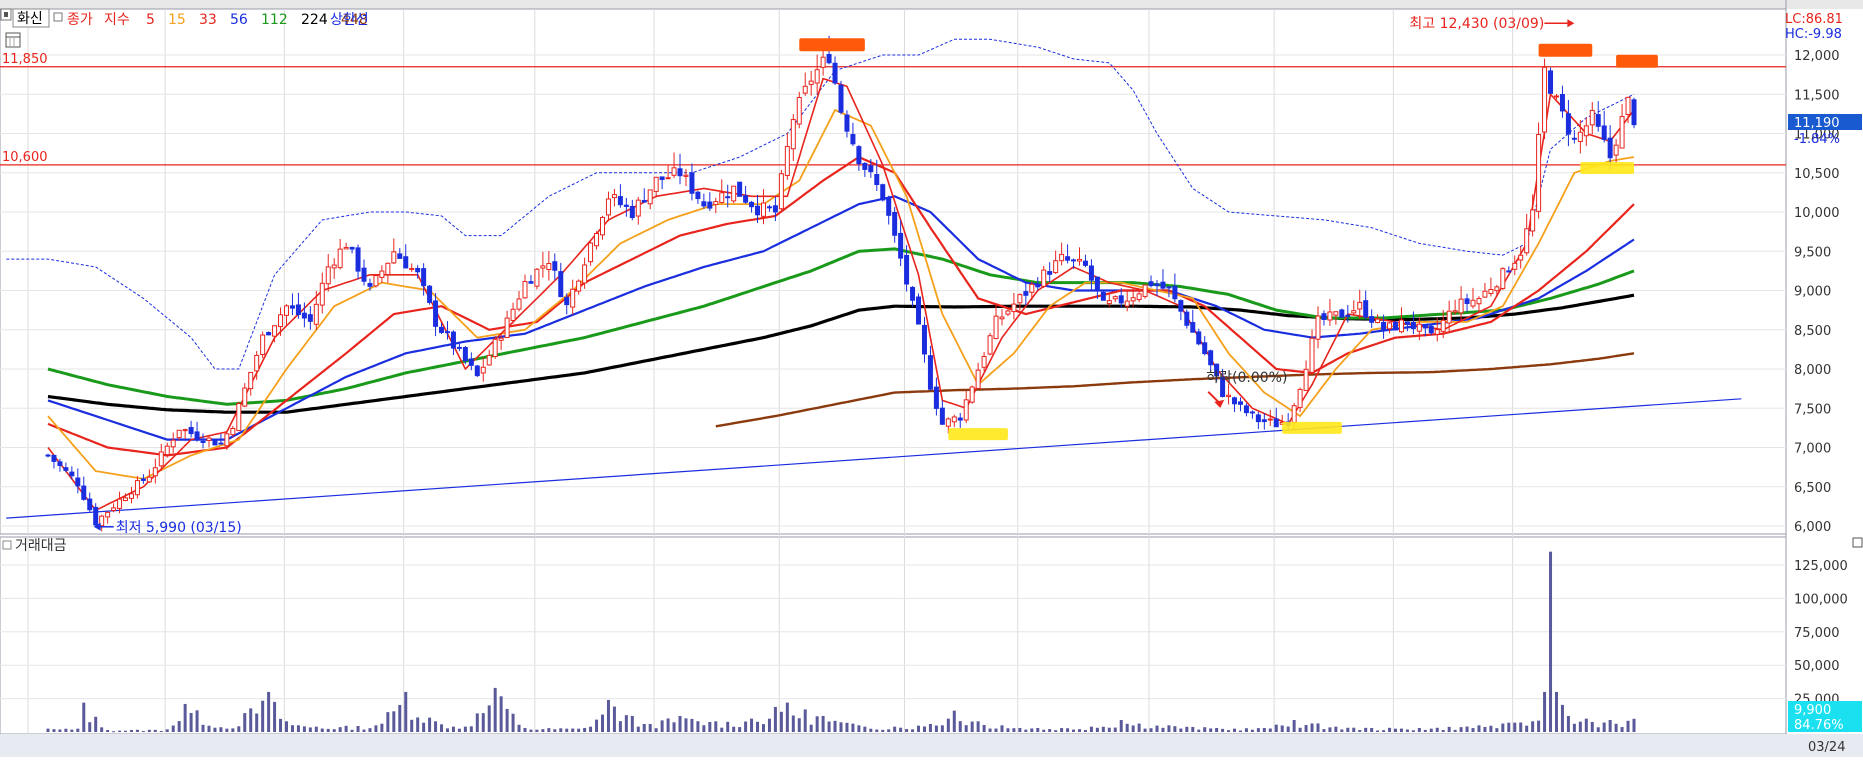 This screenshot has height=761, width=1863. Describe the element at coordinates (97, 526) in the screenshot. I see `low-arrow-icon` at that location.